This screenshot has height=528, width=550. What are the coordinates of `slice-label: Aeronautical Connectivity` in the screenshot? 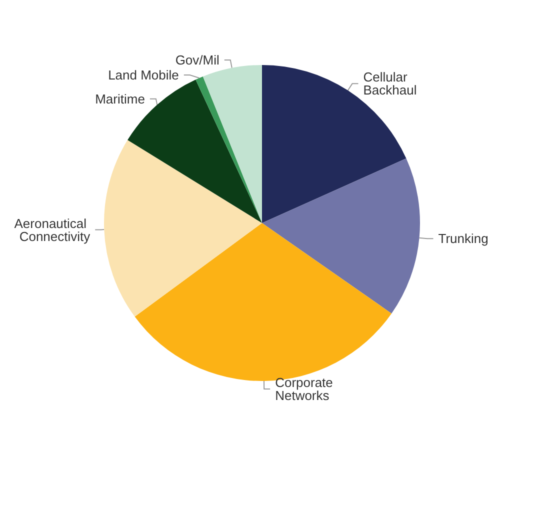 It's located at (52, 230).